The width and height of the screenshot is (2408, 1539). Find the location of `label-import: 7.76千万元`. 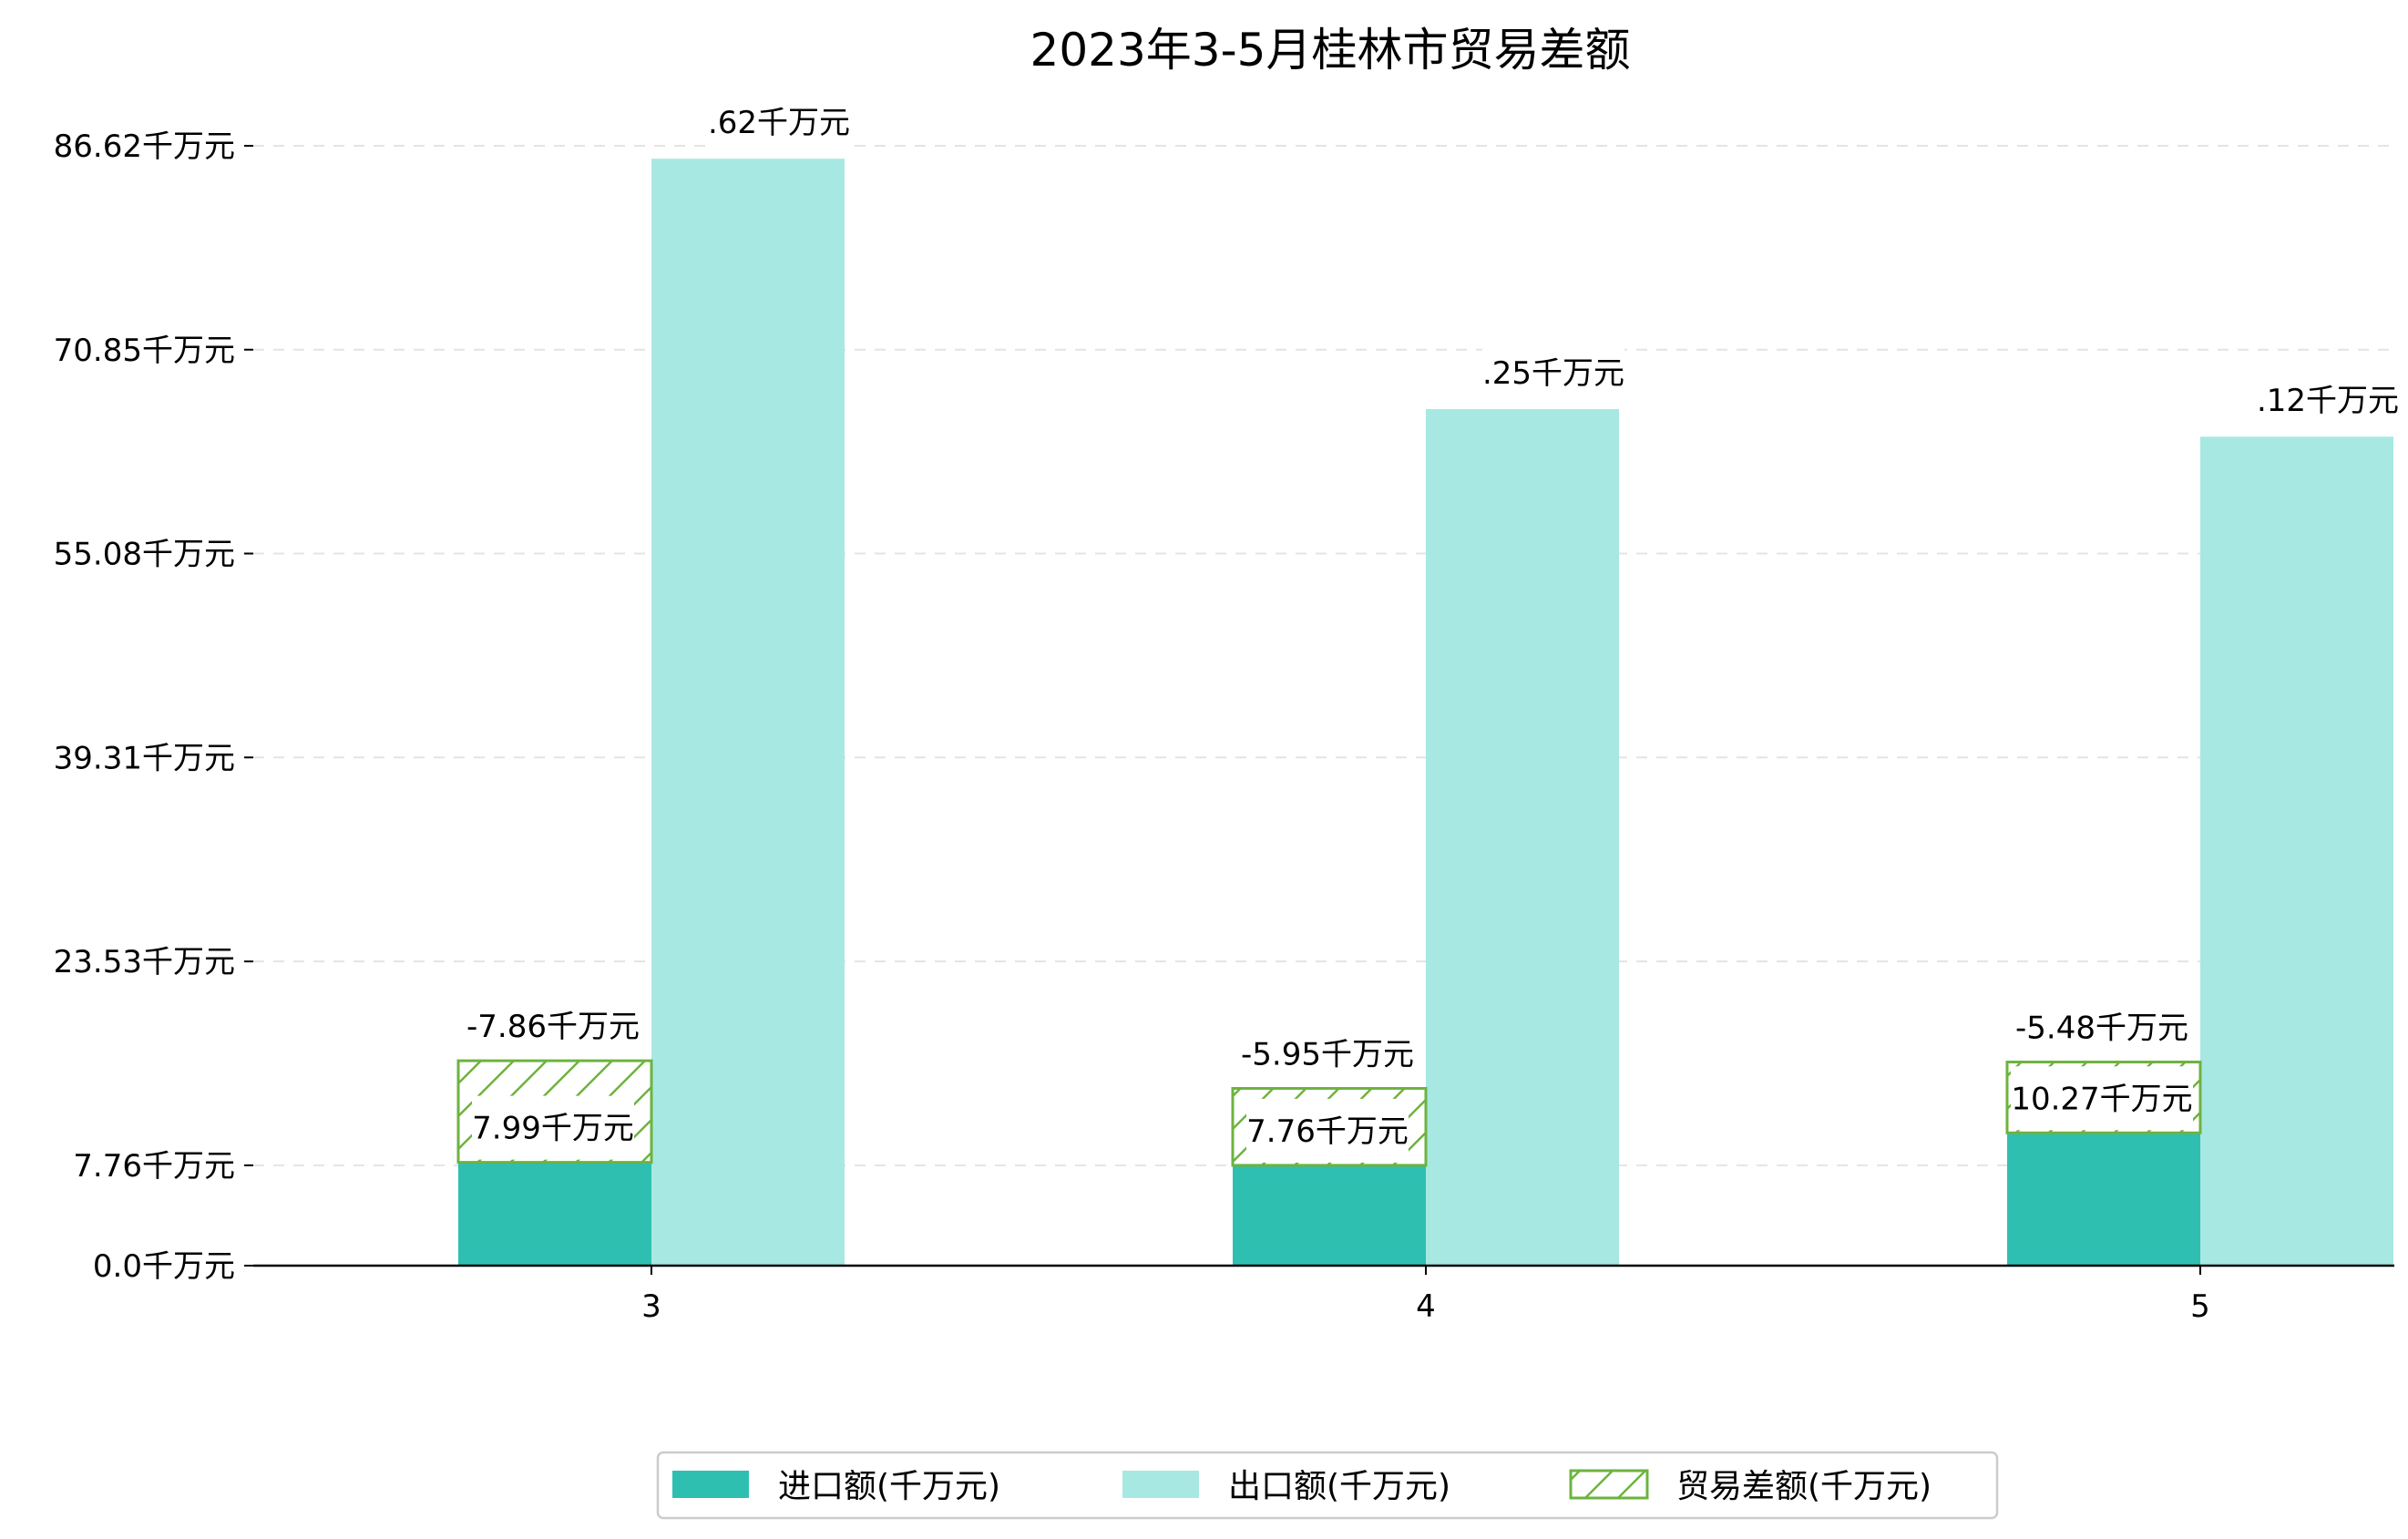

label-import: 7.76千万元 is located at coordinates (1327, 1132).